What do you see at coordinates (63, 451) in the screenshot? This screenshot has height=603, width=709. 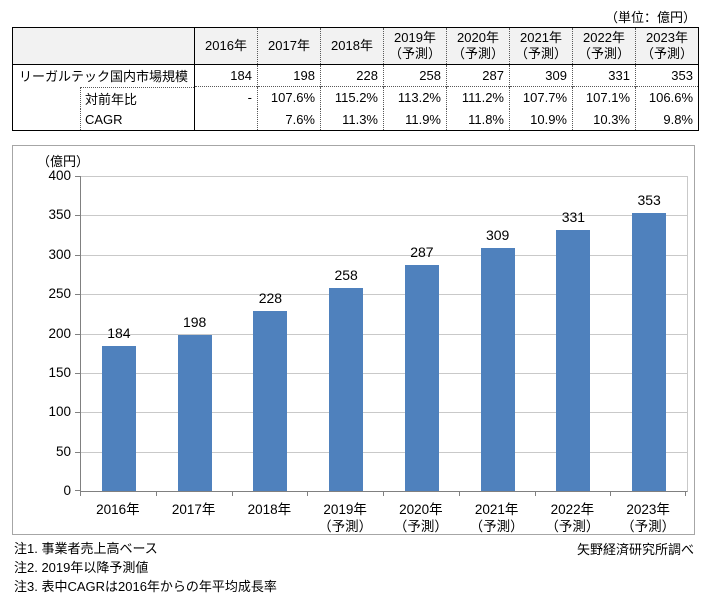 I see `y-tick-label: 50` at bounding box center [63, 451].